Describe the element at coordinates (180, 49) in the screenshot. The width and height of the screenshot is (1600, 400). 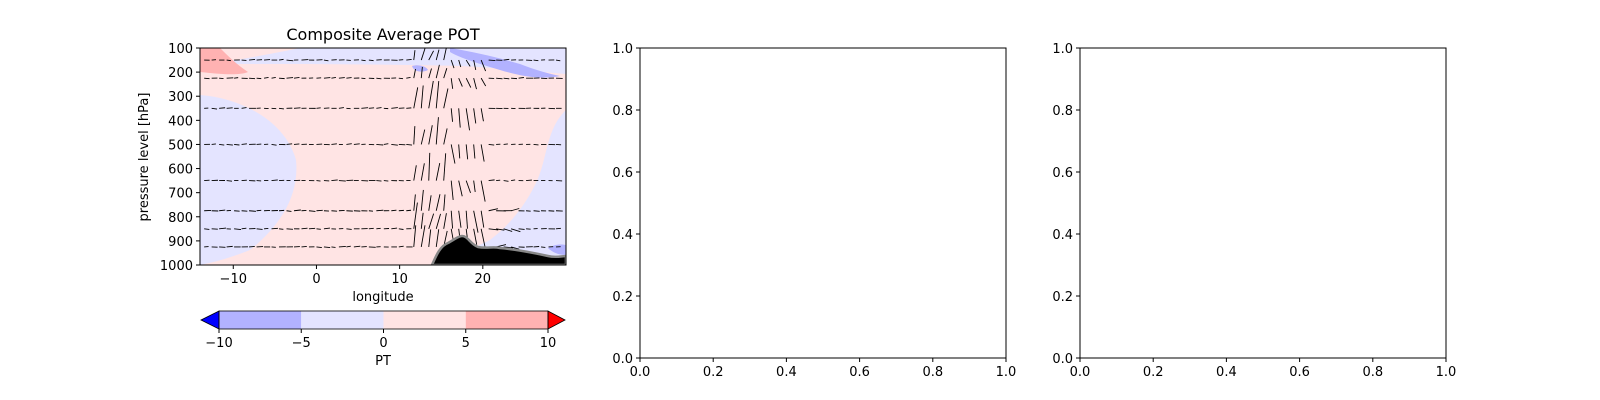
I see `y-tick-label: 100` at that location.